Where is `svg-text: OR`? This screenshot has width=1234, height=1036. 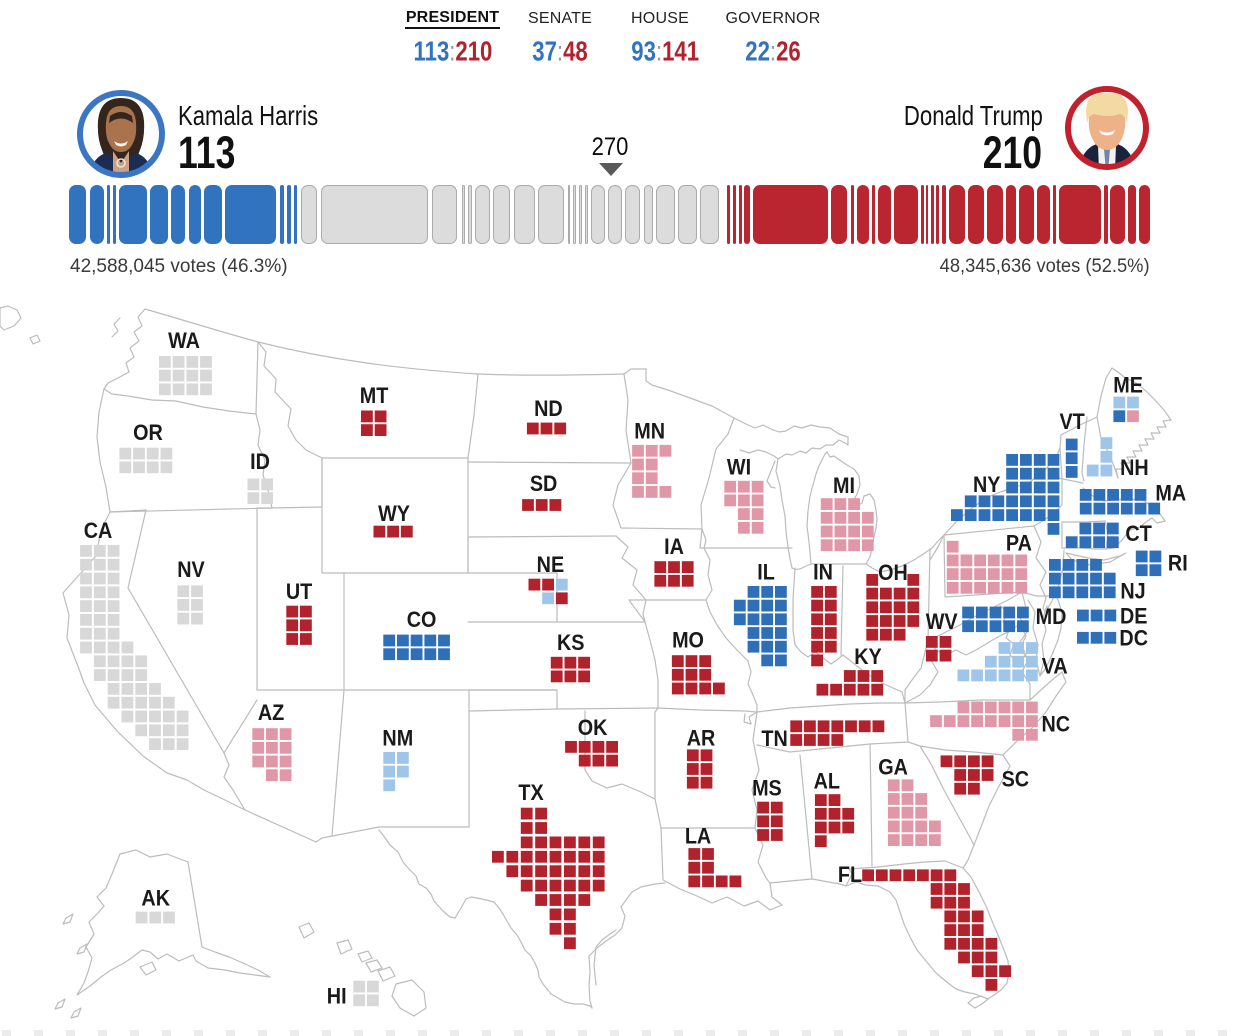 svg-text: OR is located at coordinates (148, 433).